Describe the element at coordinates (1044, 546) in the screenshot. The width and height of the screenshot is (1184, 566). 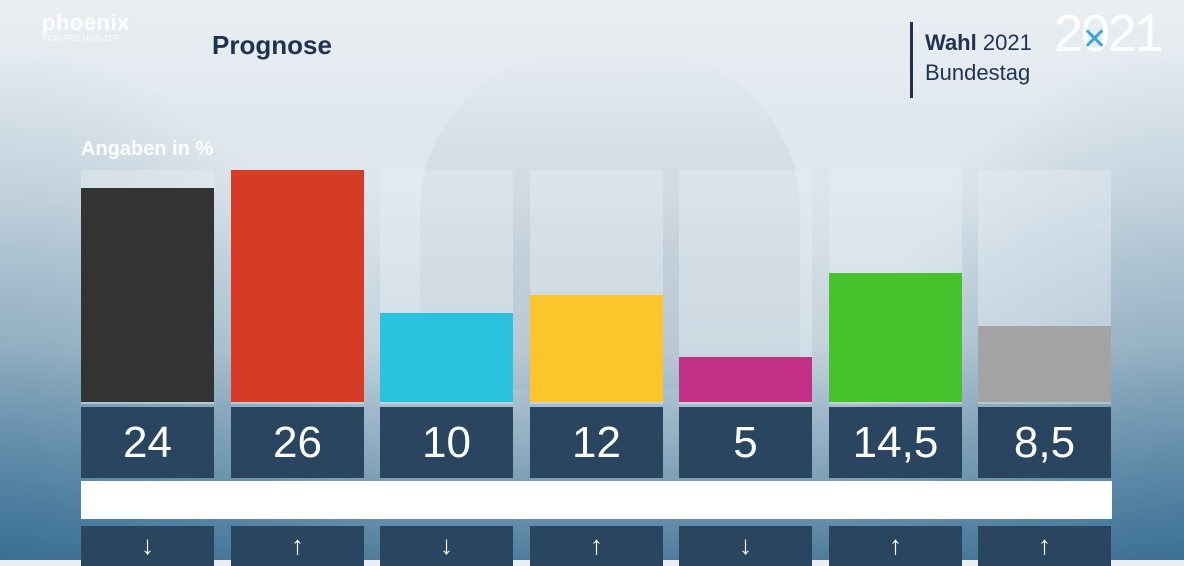
I see `trend-up-arrow-icon-andere: ↑` at that location.